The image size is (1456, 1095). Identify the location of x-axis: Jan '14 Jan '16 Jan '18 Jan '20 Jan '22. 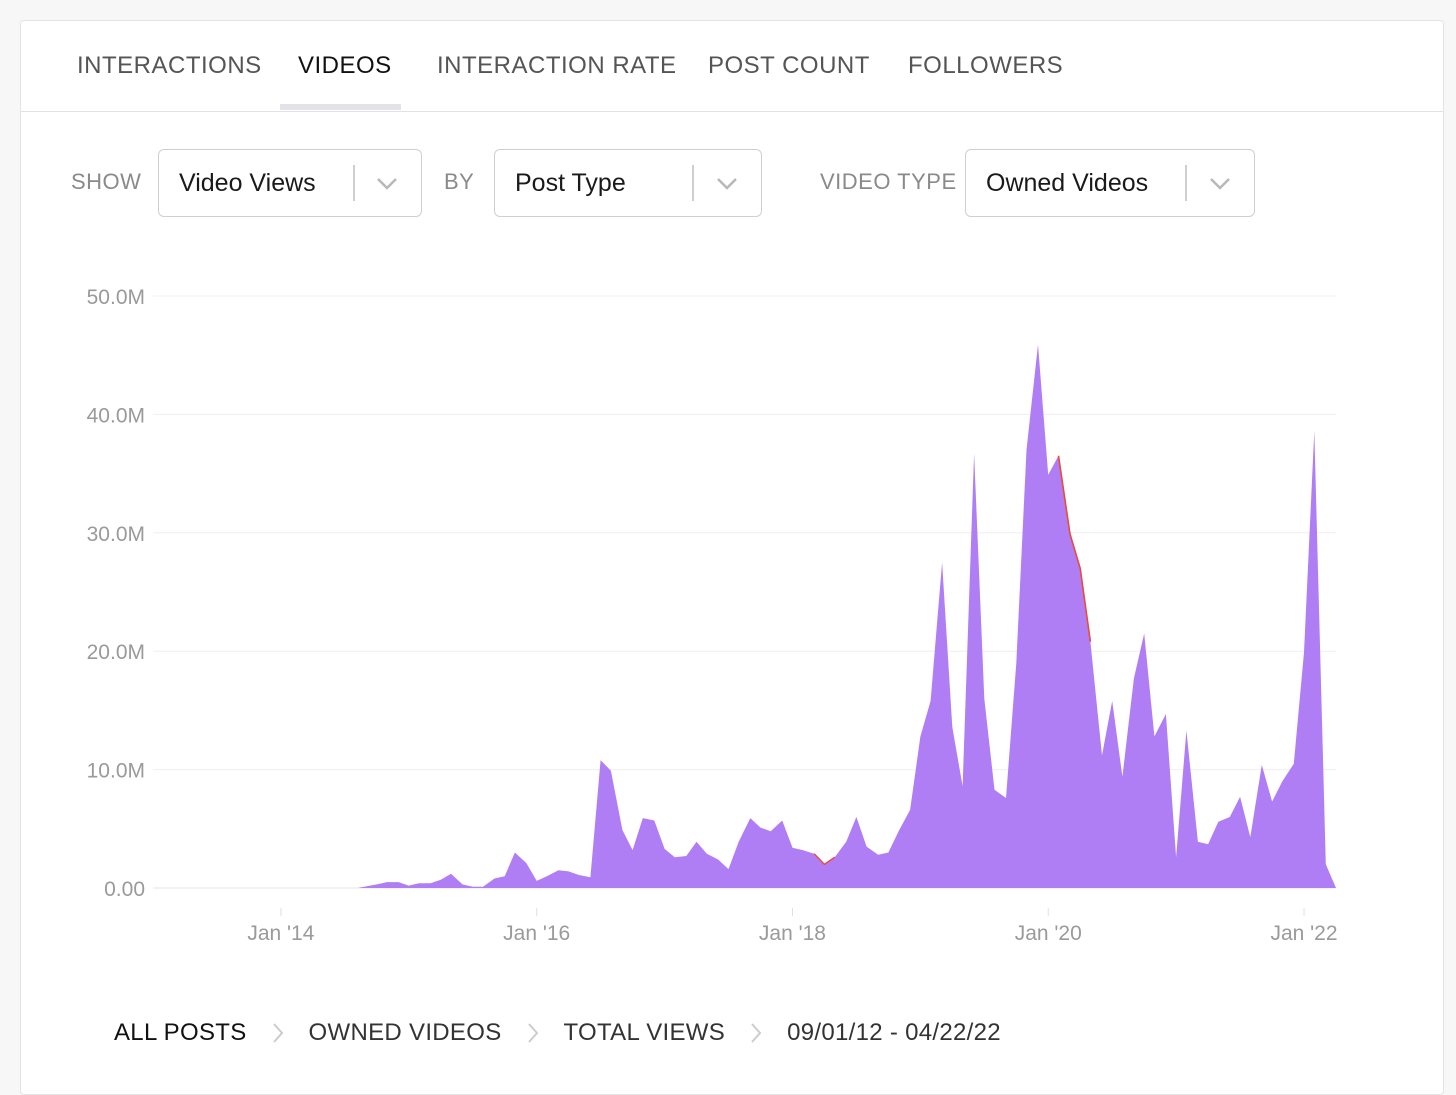
(792, 926).